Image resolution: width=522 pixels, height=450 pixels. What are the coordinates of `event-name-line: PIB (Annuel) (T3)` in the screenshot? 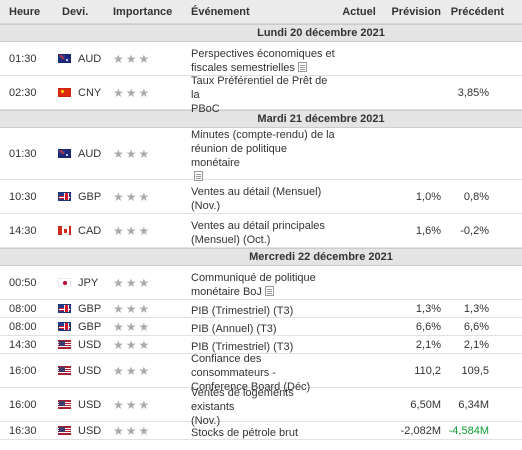 It's located at (234, 328).